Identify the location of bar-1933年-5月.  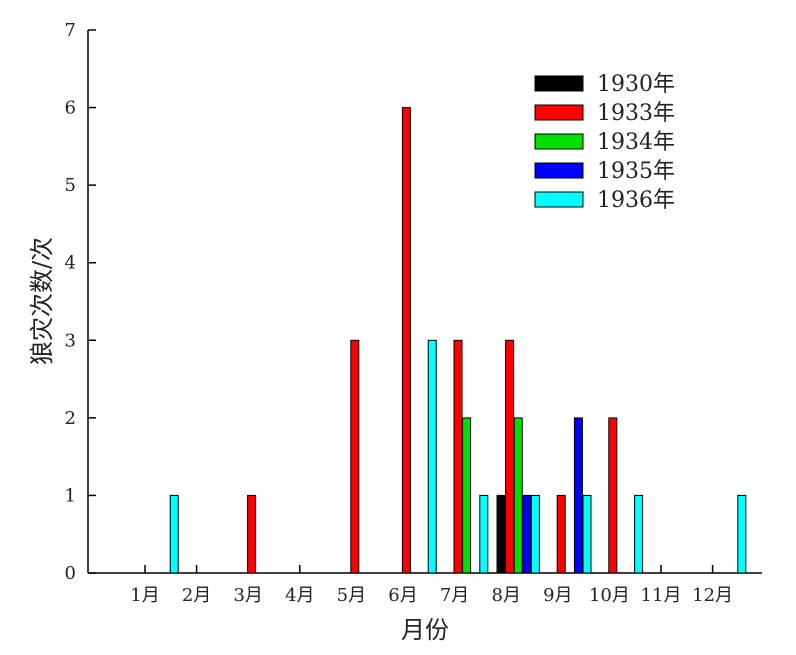
(355, 456).